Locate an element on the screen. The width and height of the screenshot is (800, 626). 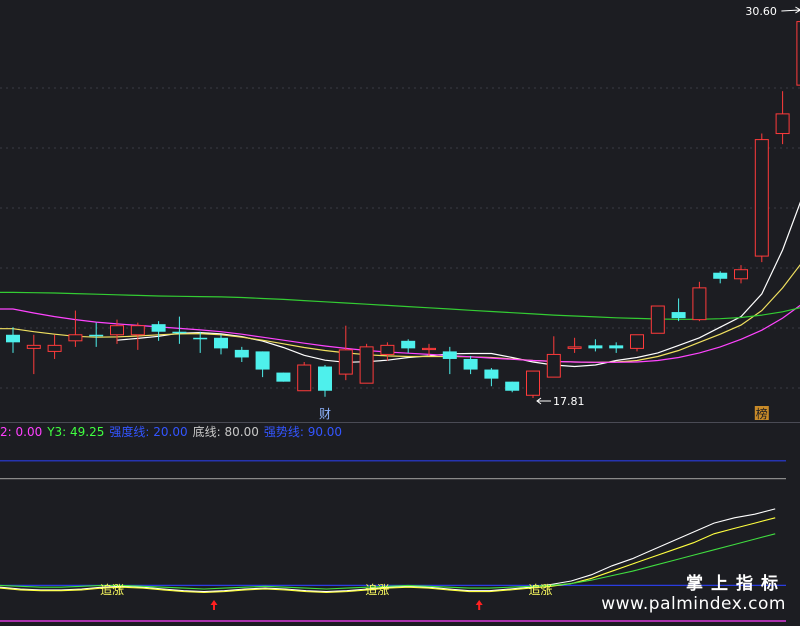
event-markers: 财榜 is located at coordinates (544, 413).